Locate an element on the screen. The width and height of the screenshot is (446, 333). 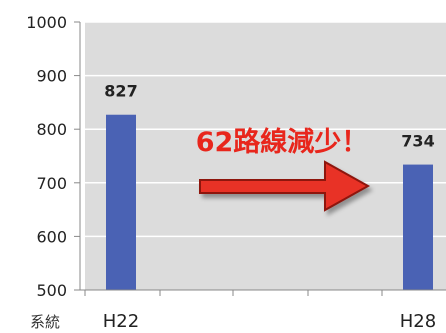
bar-h28 is located at coordinates (418, 227).